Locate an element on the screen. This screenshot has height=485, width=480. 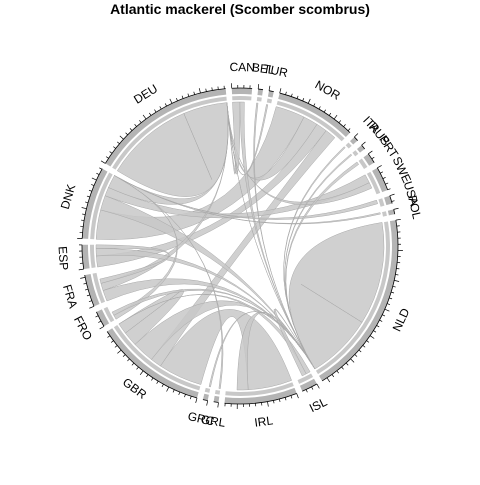
sector-inner-rus is located at coordinates (355, 153).